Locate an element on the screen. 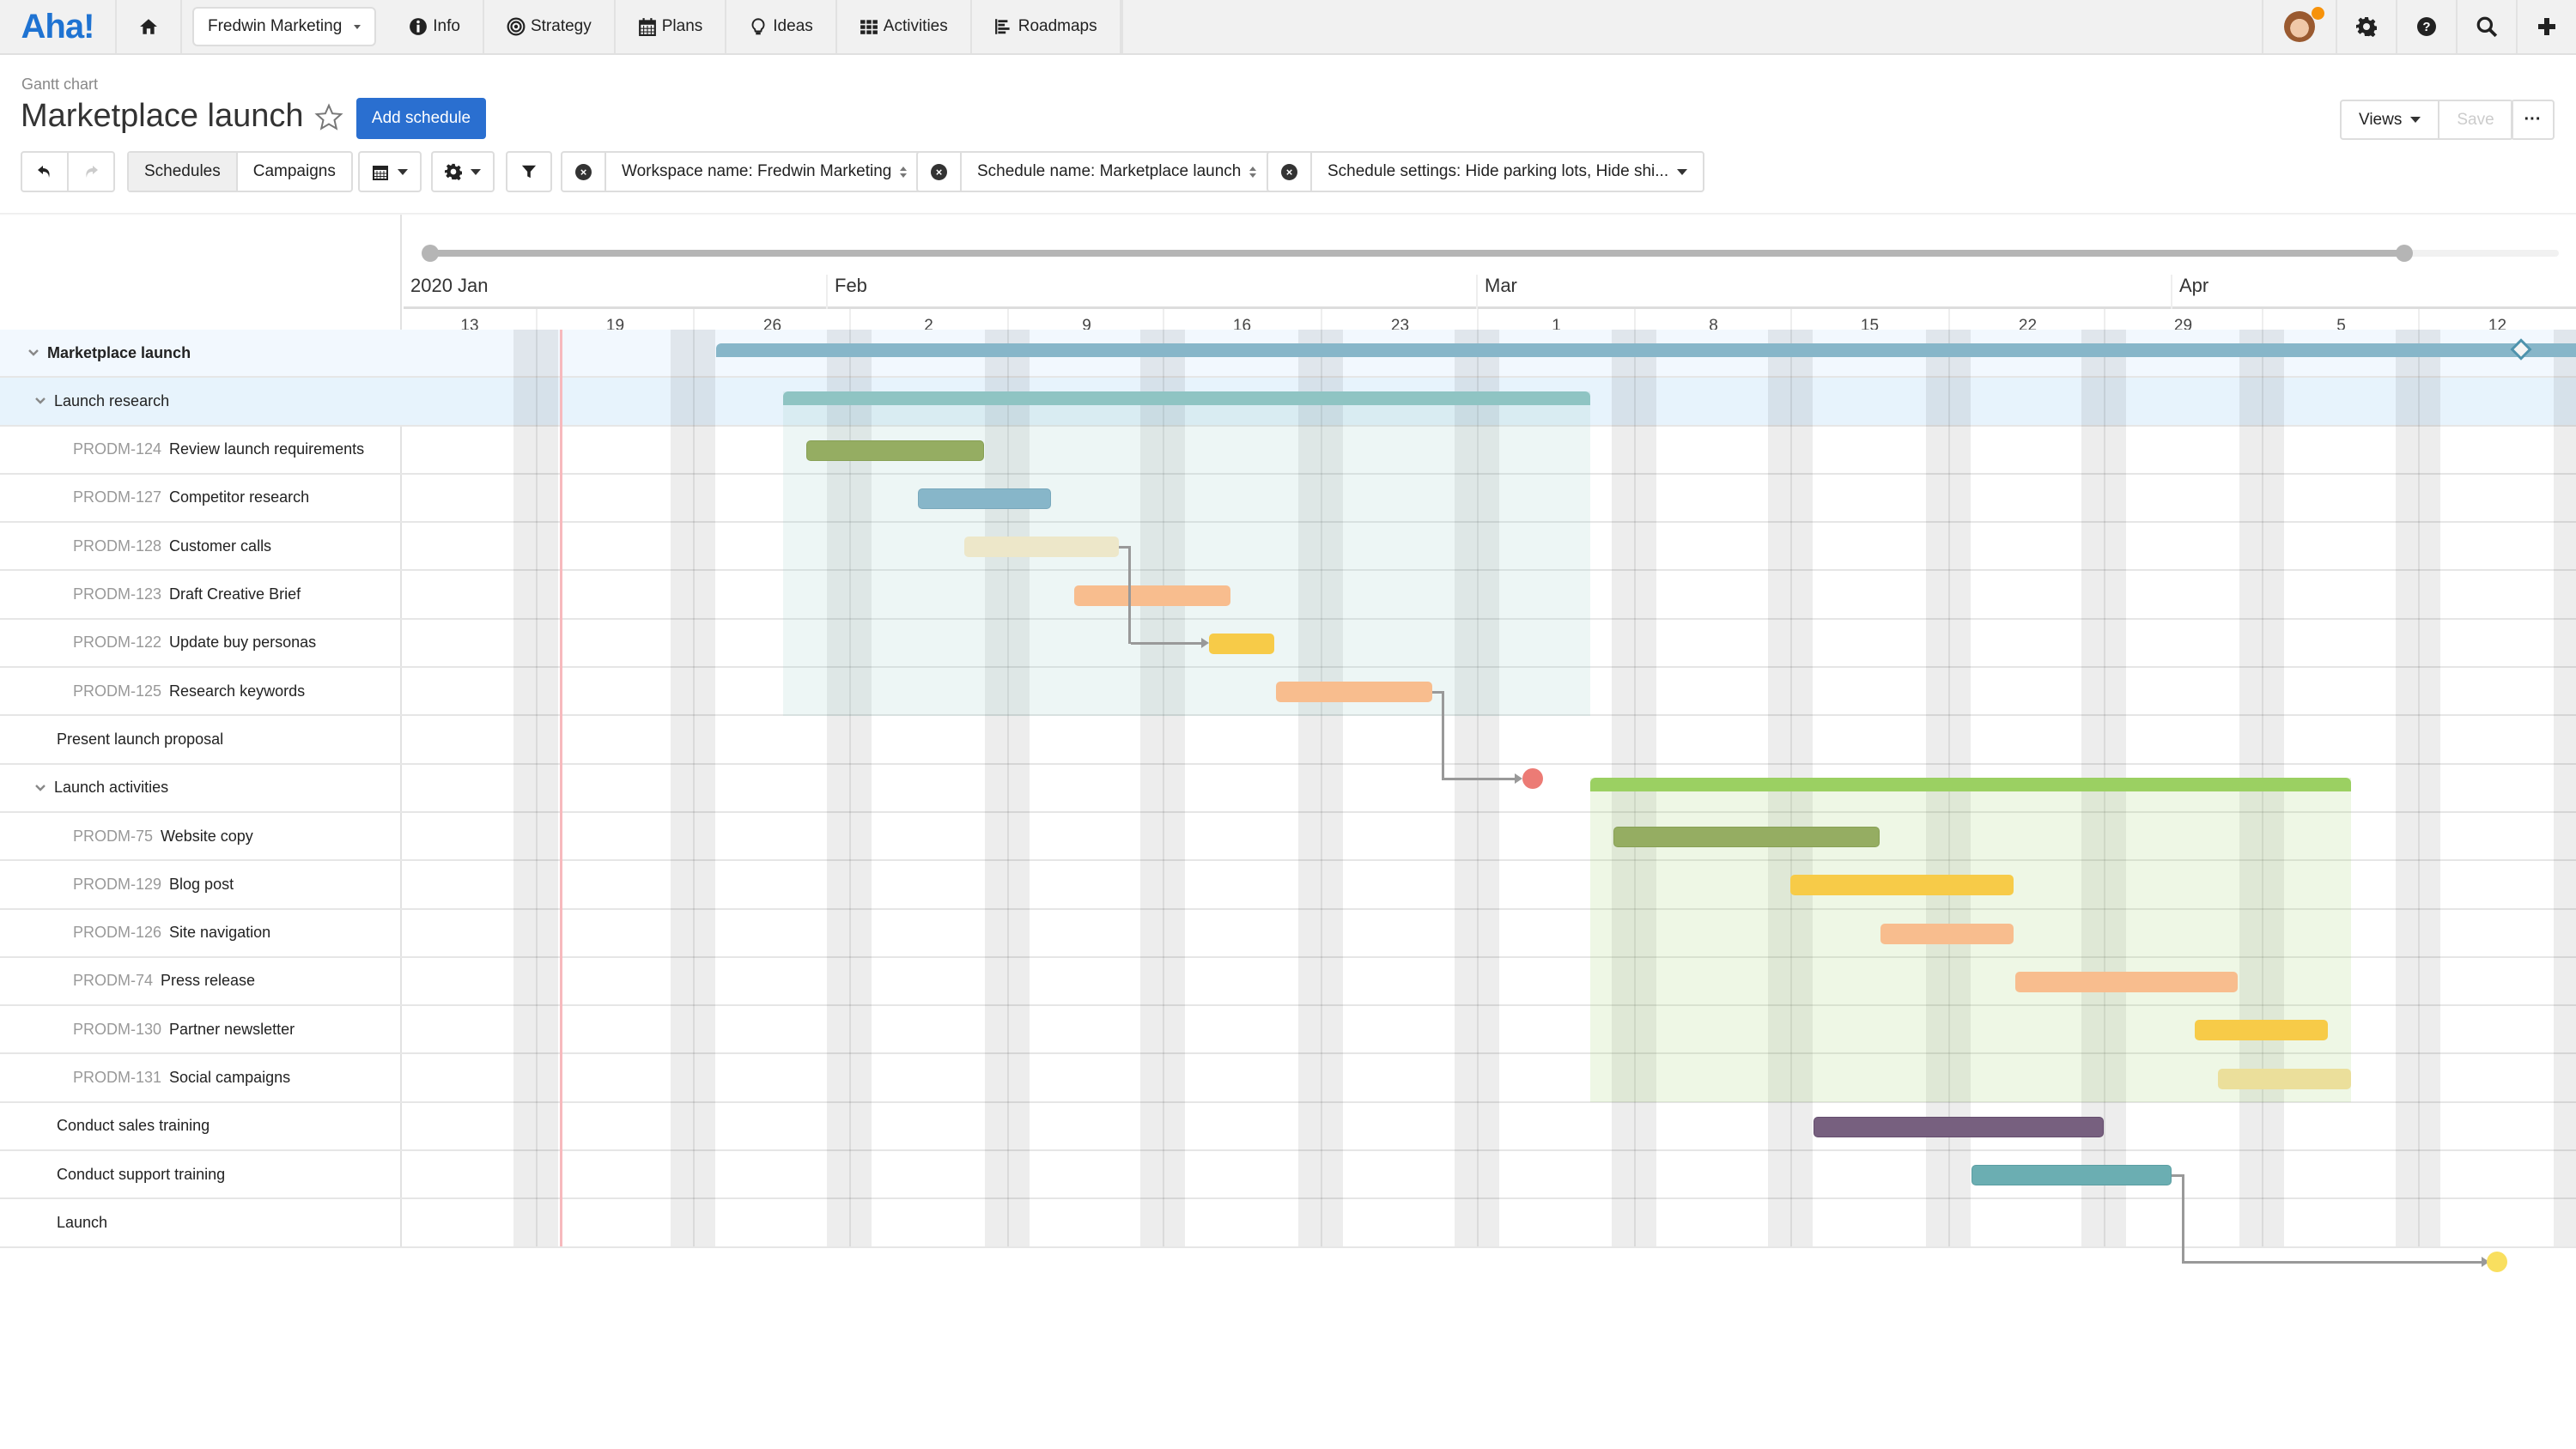  row-name: Research keywords is located at coordinates (238, 691).